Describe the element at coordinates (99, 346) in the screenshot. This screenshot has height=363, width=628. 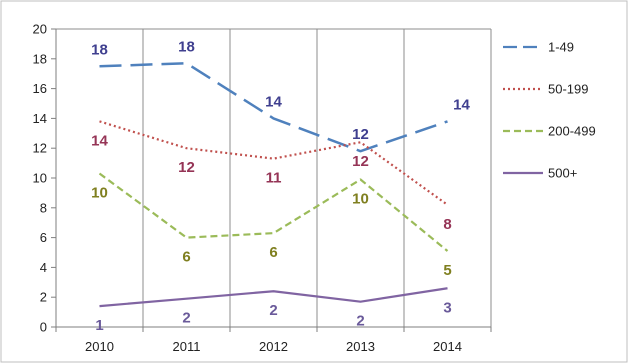
I see `x-tick-label: 2010` at that location.